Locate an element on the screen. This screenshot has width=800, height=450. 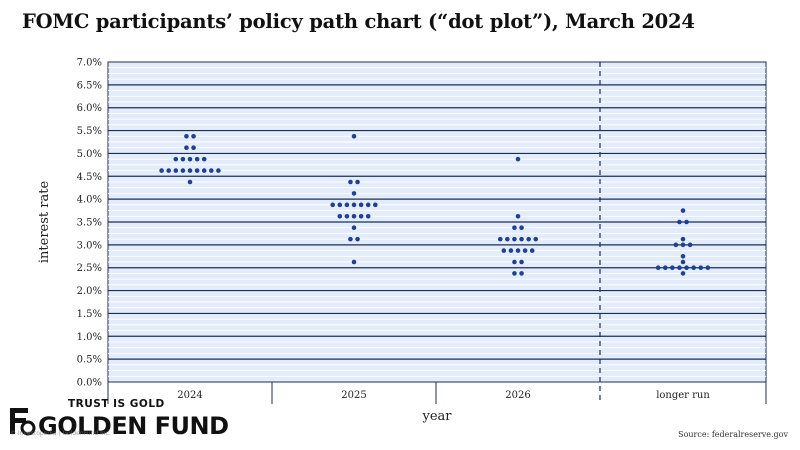
y-tick-label: 2.0% is located at coordinates (89, 291).